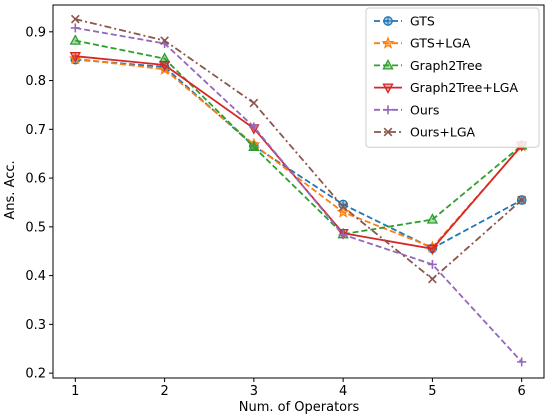 The image size is (550, 416). I want to click on y-tick-label: 0.2, so click(35, 374).